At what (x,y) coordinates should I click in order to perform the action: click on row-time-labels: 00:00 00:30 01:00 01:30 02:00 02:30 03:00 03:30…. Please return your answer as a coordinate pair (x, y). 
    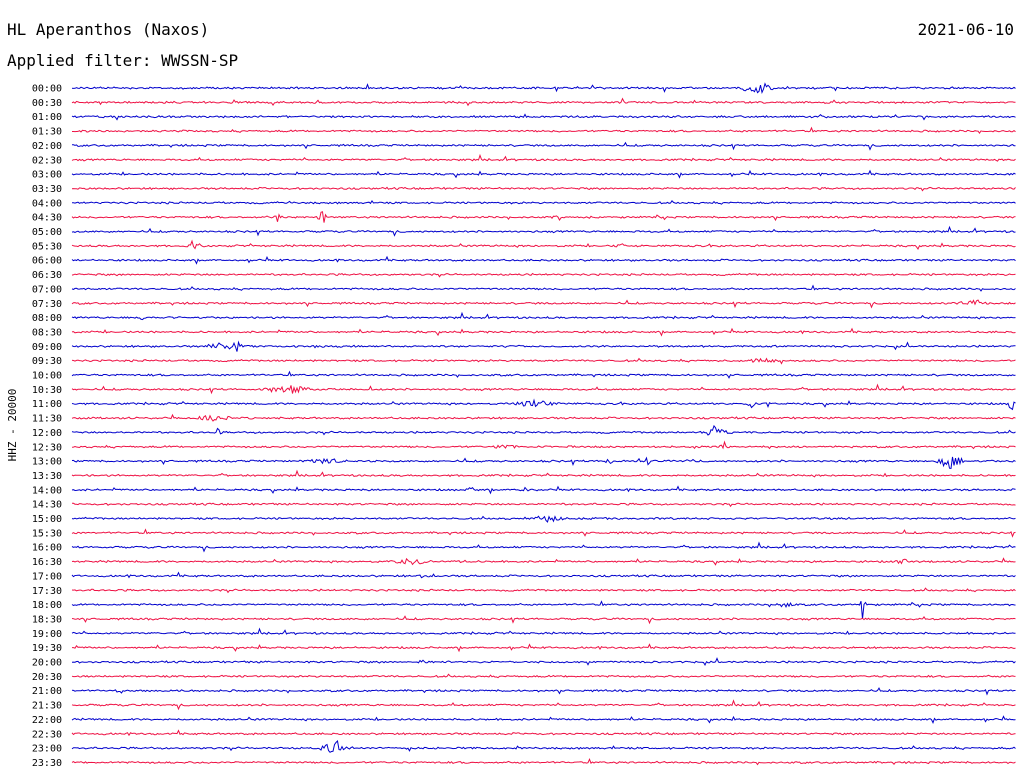
    Looking at the image, I should click on (47, 426).